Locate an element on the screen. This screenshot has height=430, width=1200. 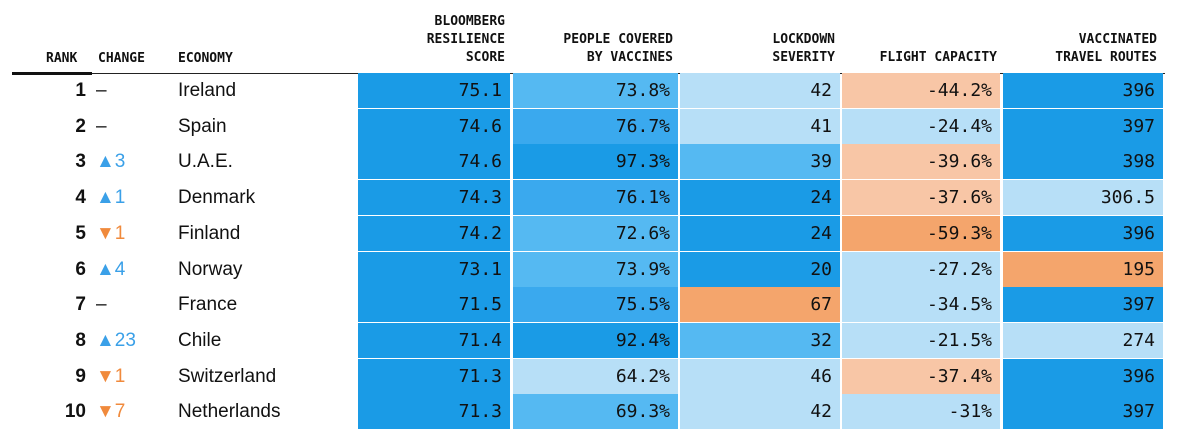
cell-economy: Denmark is located at coordinates (217, 198).